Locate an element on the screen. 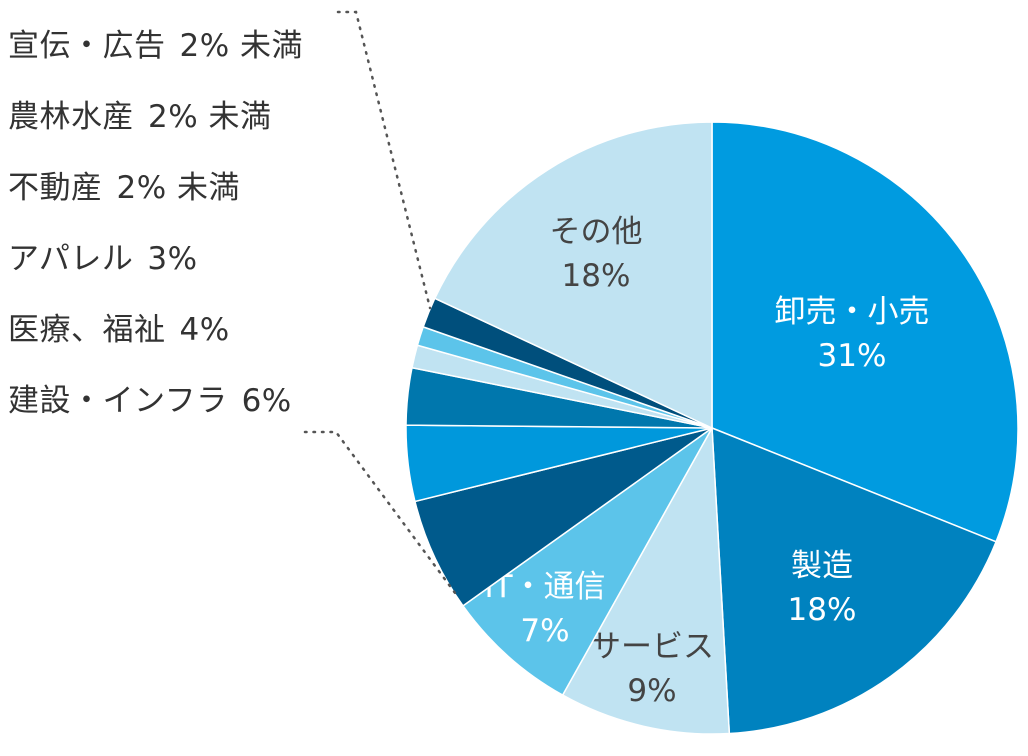  side-legend-value: 3% is located at coordinates (172, 259).